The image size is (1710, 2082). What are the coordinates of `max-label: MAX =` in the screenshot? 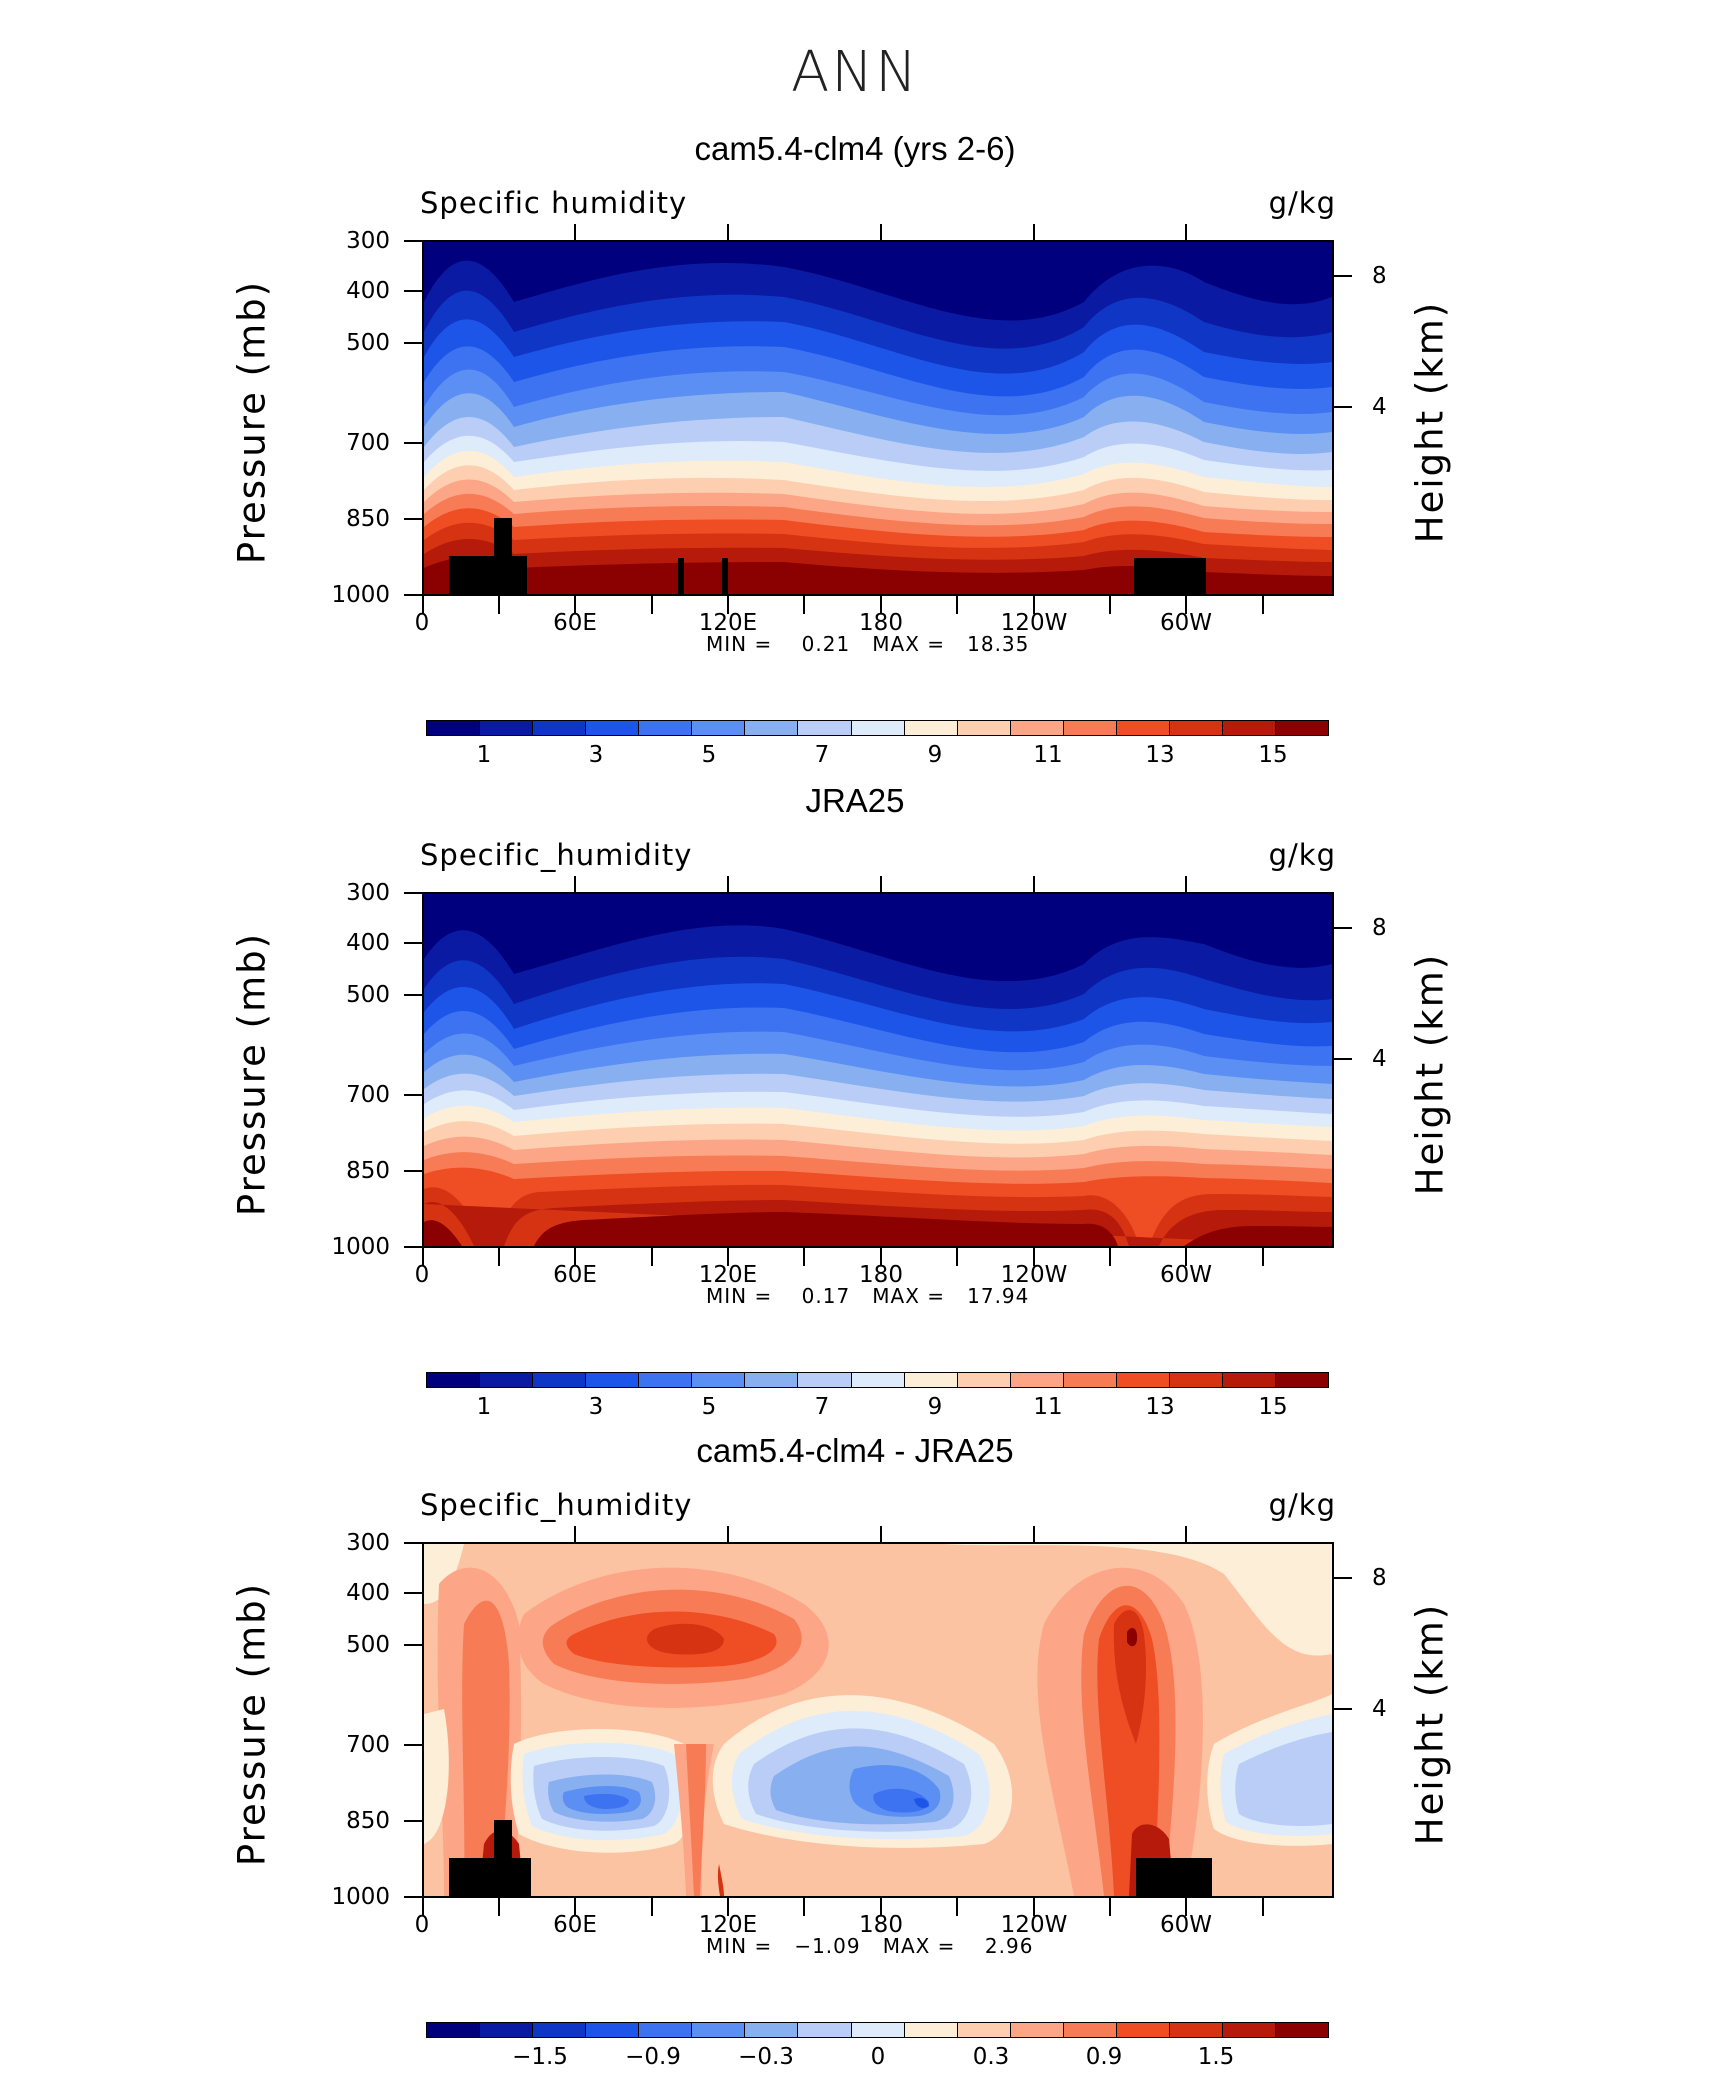 It's located at (909, 1296).